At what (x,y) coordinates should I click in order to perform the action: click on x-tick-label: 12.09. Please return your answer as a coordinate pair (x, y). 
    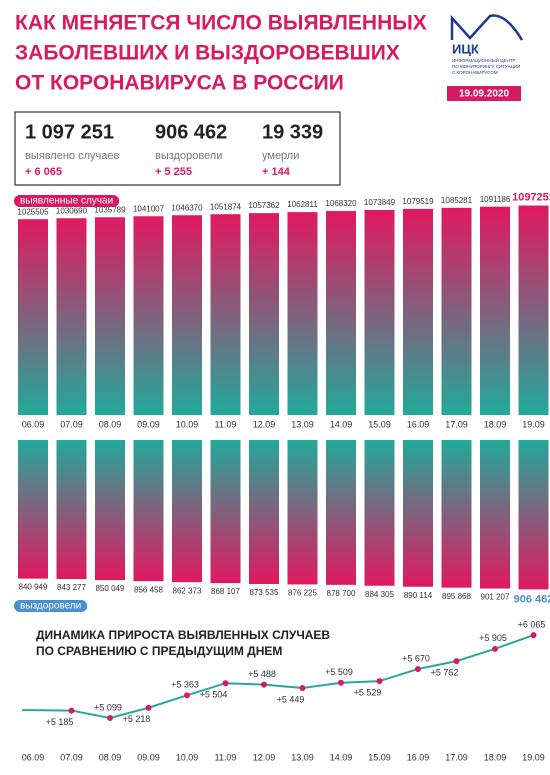
    Looking at the image, I should click on (264, 757).